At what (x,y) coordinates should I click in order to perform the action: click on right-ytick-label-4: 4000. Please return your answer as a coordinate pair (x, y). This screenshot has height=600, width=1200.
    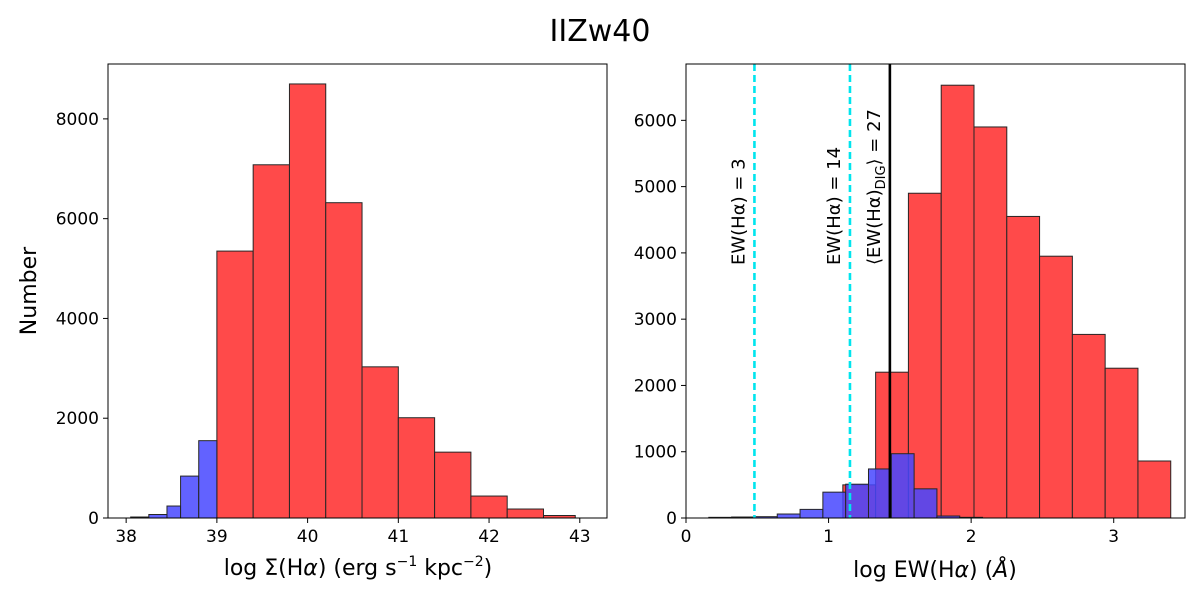
    Looking at the image, I should click on (655, 254).